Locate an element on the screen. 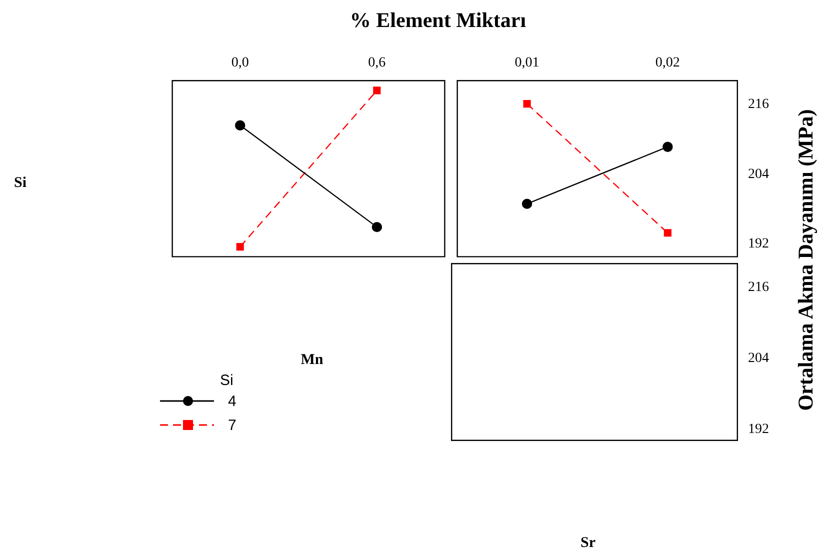 This screenshot has width=824, height=557. chart-title: % Element Miktarı is located at coordinates (438, 20).